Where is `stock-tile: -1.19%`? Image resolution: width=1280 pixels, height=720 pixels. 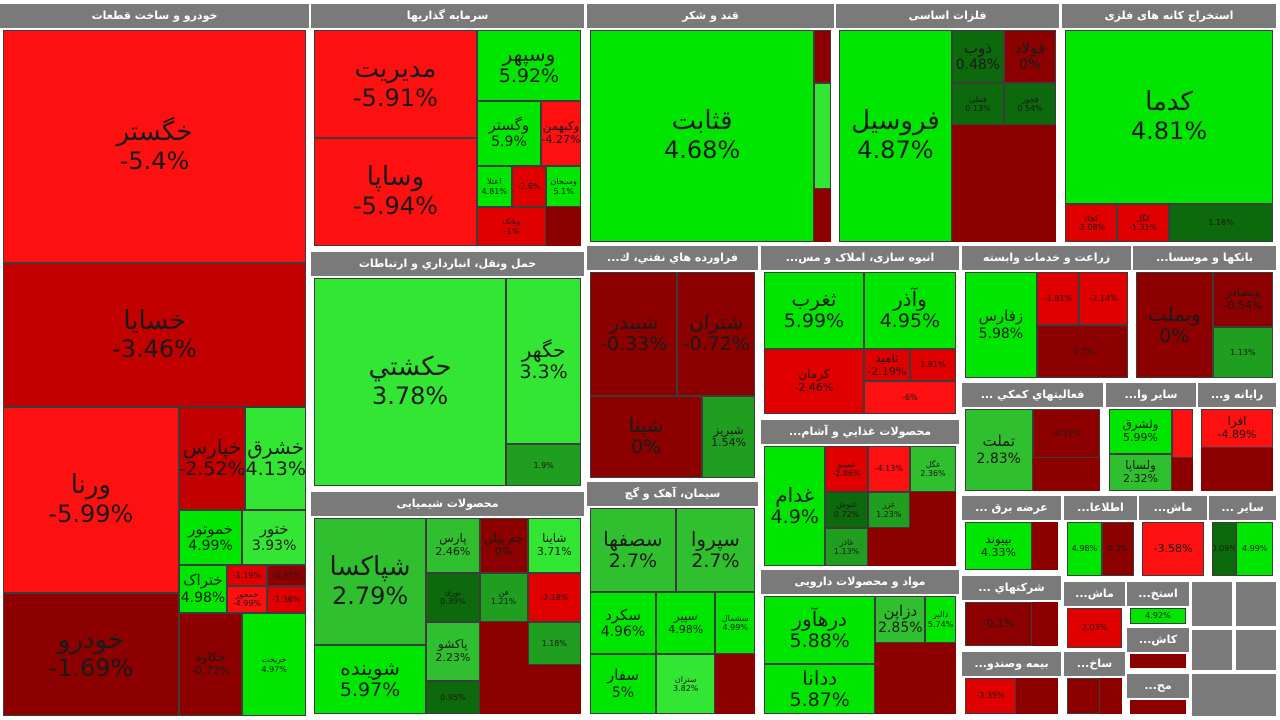
stock-tile: -1.19% is located at coordinates (247, 575).